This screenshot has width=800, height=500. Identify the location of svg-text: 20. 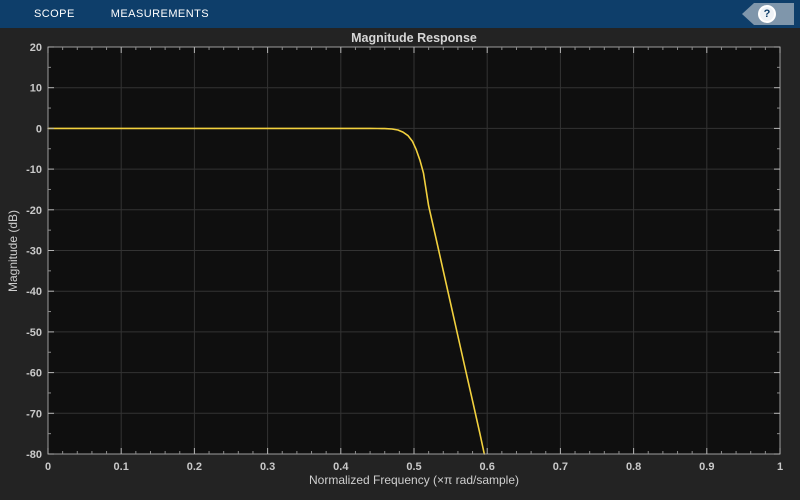
(36, 48).